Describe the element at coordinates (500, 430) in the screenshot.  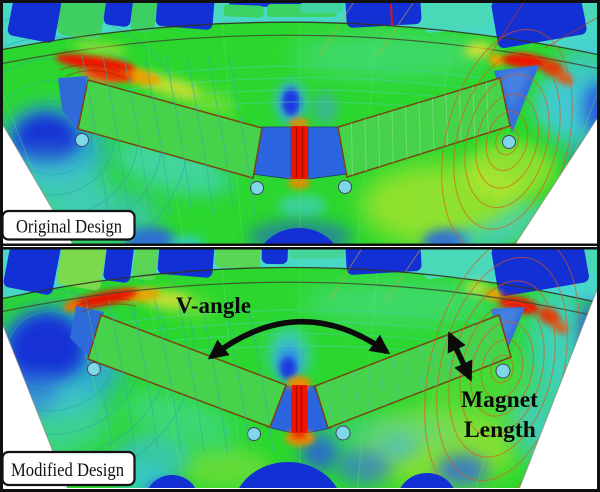
I see `svg-text: Length` at that location.